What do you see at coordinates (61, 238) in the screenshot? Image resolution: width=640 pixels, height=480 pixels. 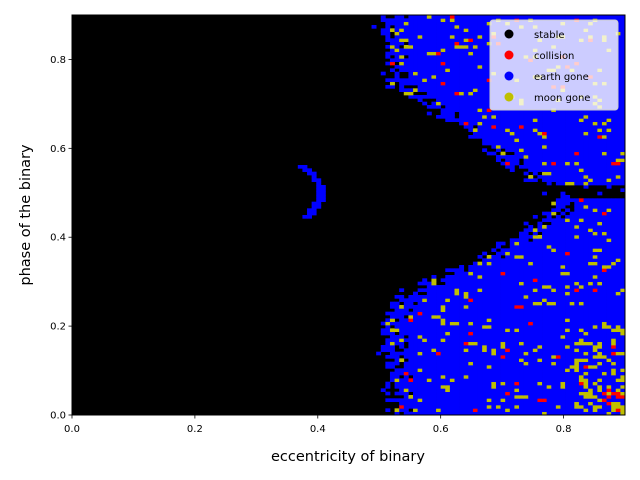 I see `y-axis: 0.00.20.40.60.8` at bounding box center [61, 238].